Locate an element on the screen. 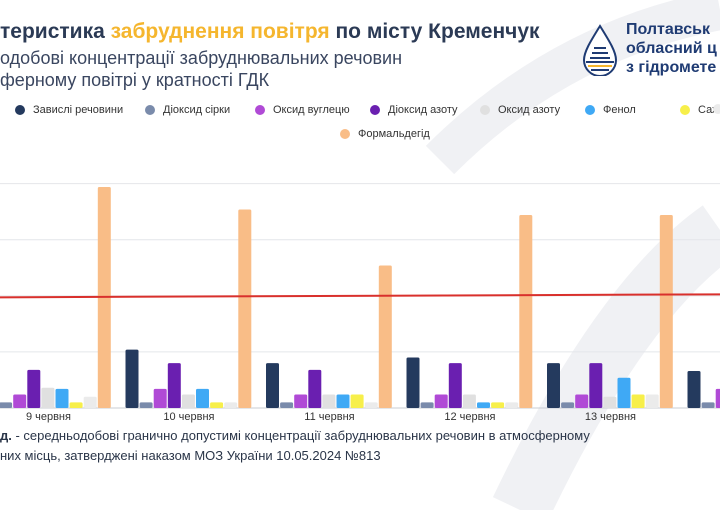 This screenshot has height=510, width=720. x-tick-label: 11 червня is located at coordinates (329, 417).